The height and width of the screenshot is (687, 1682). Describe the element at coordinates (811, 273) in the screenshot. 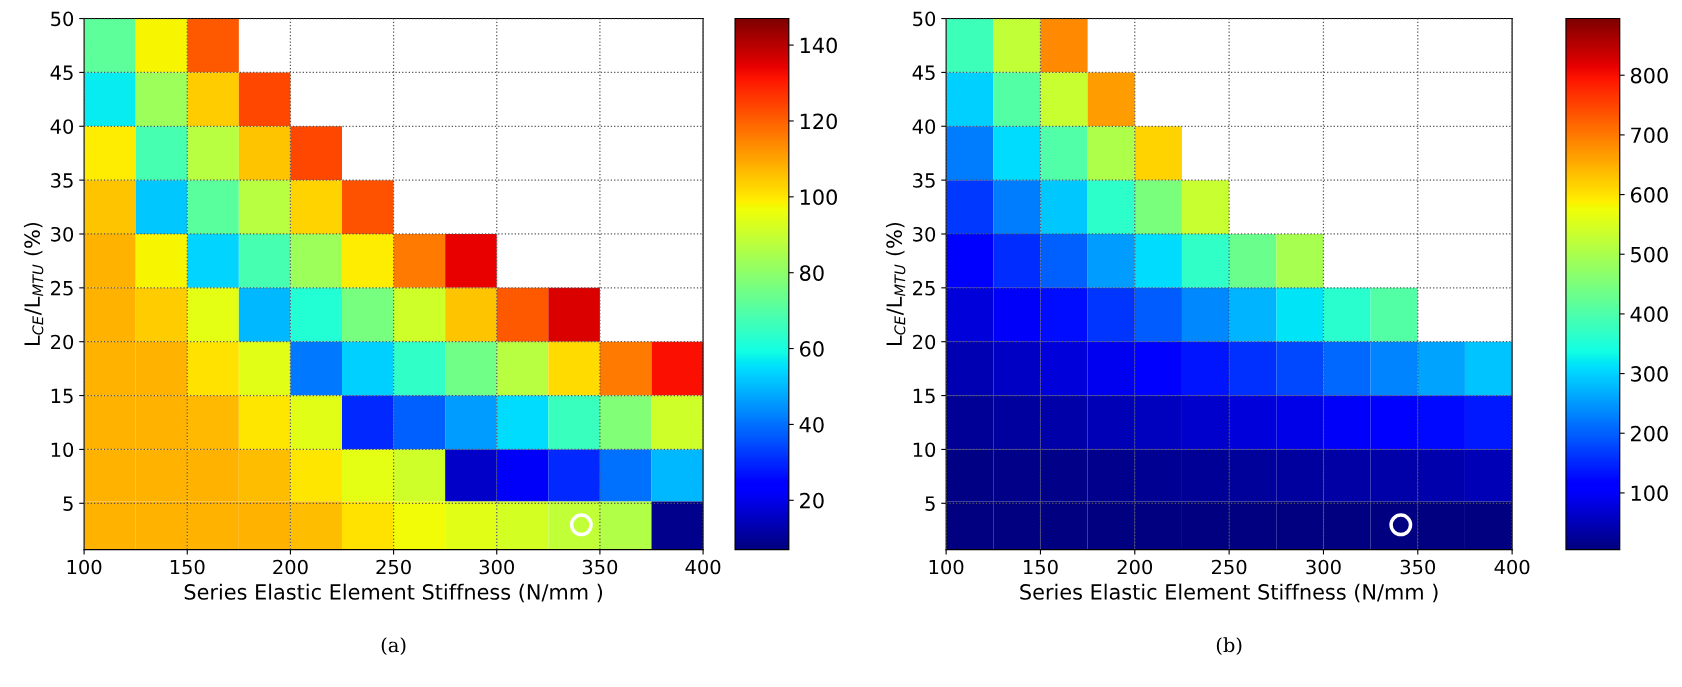

I see `color-bar-label: 80` at that location.